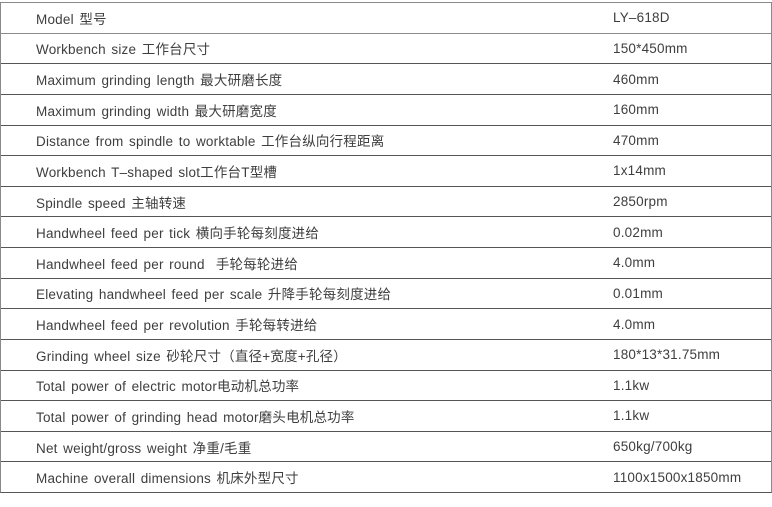 The width and height of the screenshot is (772, 507). Describe the element at coordinates (168, 387) in the screenshot. I see `spec-label: Total power of electric motor电动机总功率` at that location.